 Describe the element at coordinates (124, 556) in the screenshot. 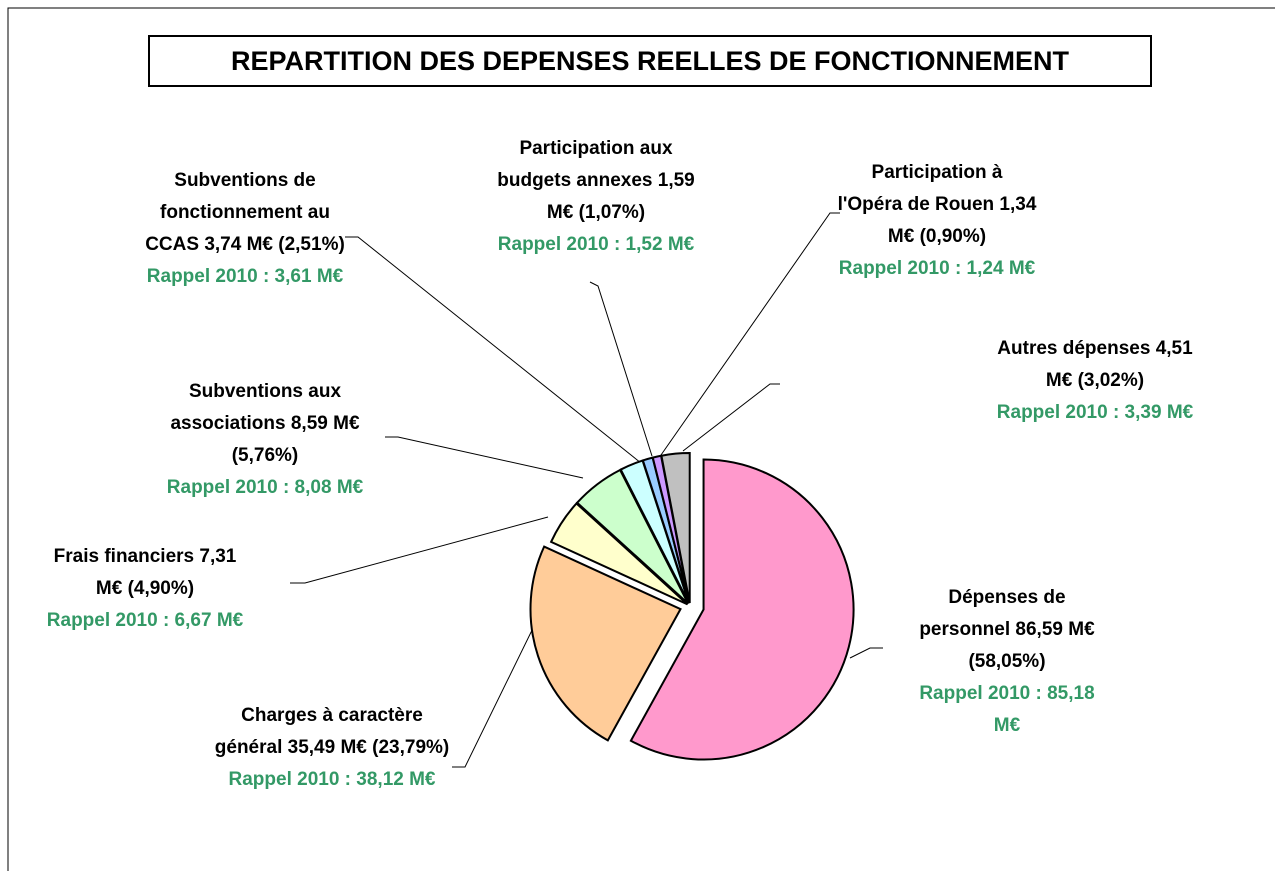

I see `category-name: Frais financiers` at that location.